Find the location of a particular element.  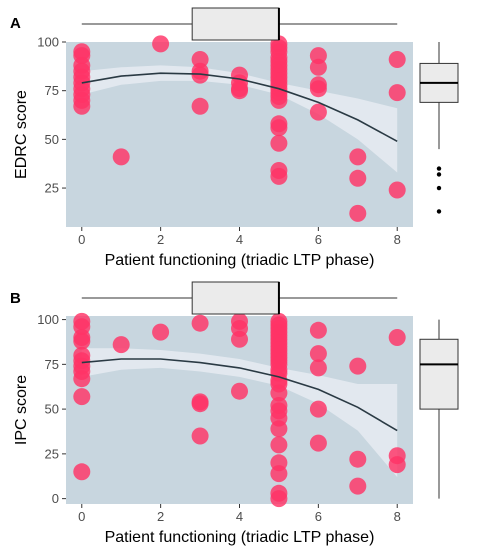

y-tick-label: 0 is located at coordinates (55, 498).